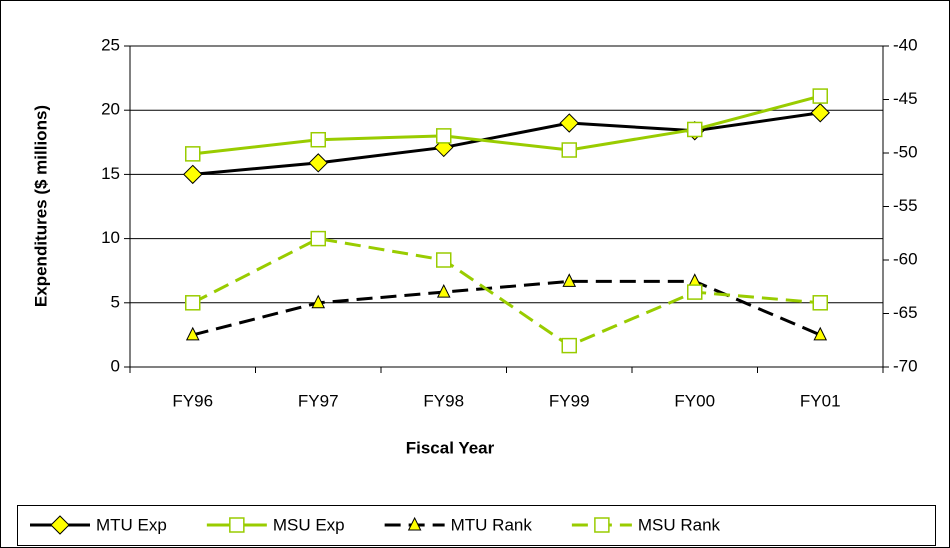  Describe the element at coordinates (110, 237) in the screenshot. I see `y-tick-label: 10` at that location.